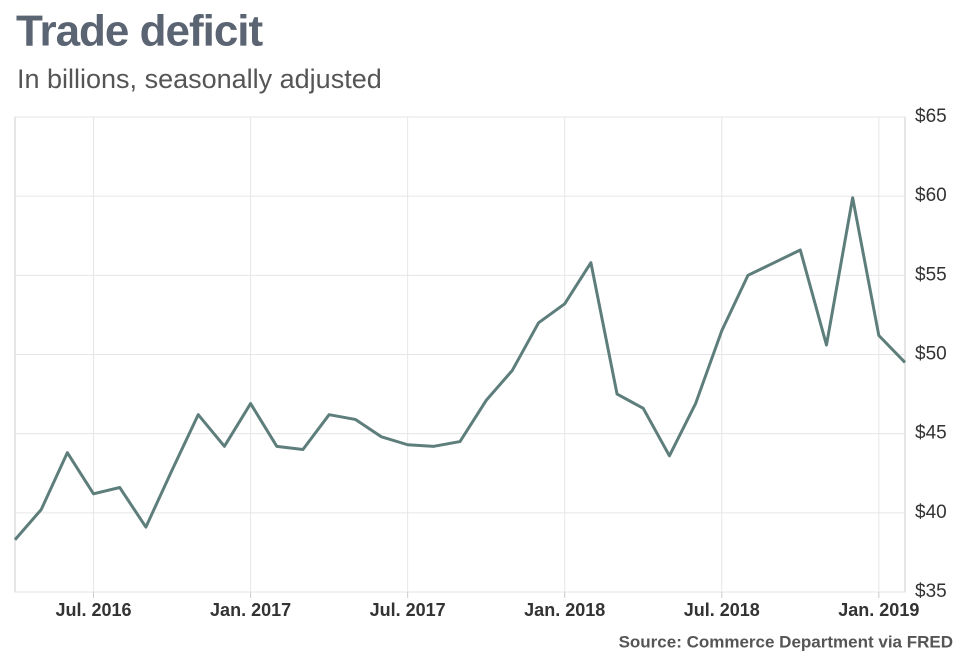 The image size is (974, 669). Describe the element at coordinates (564, 610) in the screenshot. I see `x-tick-label: Jan. 2018` at that location.